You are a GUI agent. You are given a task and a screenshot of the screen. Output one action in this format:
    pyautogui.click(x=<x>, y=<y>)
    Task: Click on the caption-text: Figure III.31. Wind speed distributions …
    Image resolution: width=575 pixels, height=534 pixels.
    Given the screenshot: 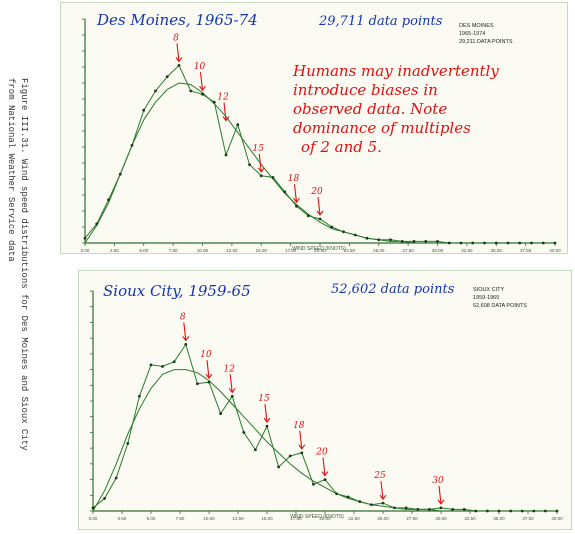 What is the action you would take?
    pyautogui.click(x=17, y=264)
    